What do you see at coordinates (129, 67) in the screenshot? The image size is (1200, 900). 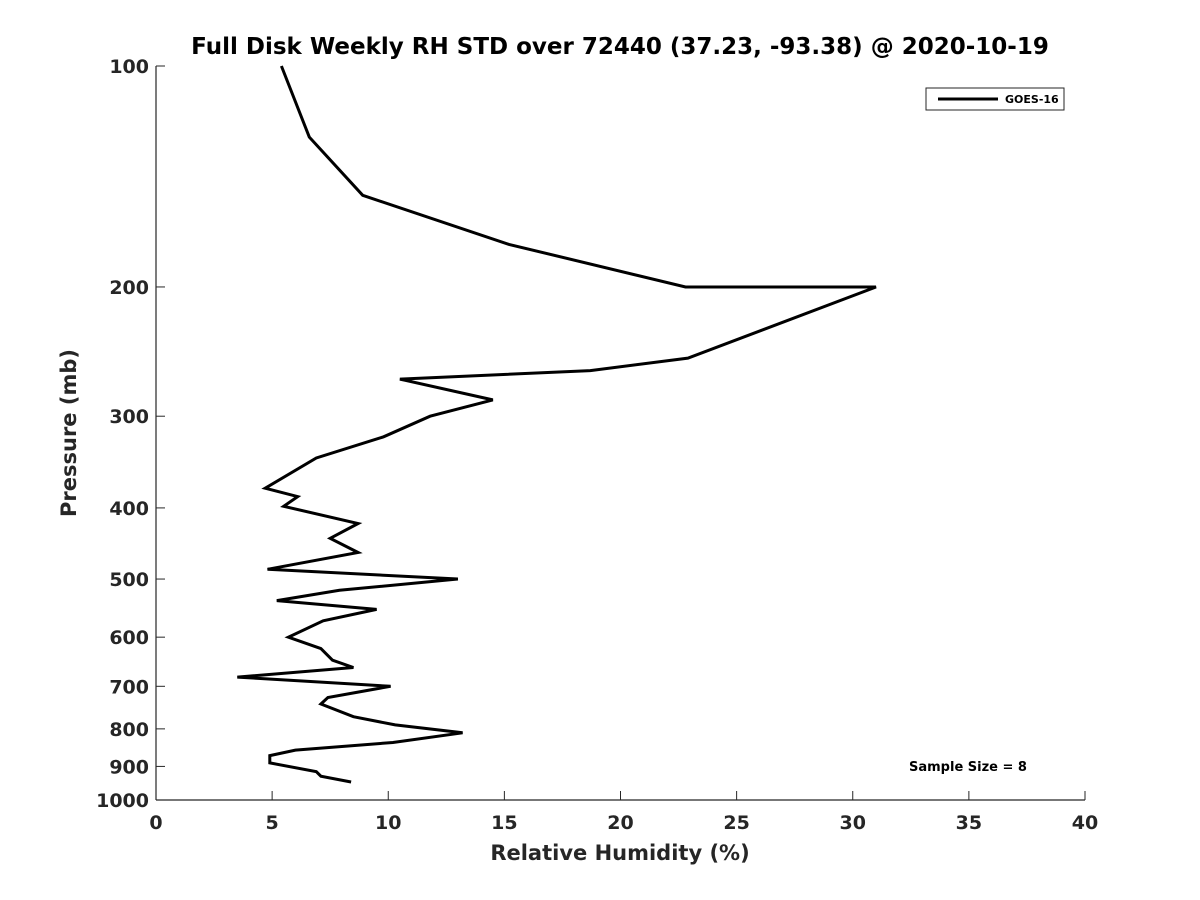 I see `y-tick-label: 100` at bounding box center [129, 67].